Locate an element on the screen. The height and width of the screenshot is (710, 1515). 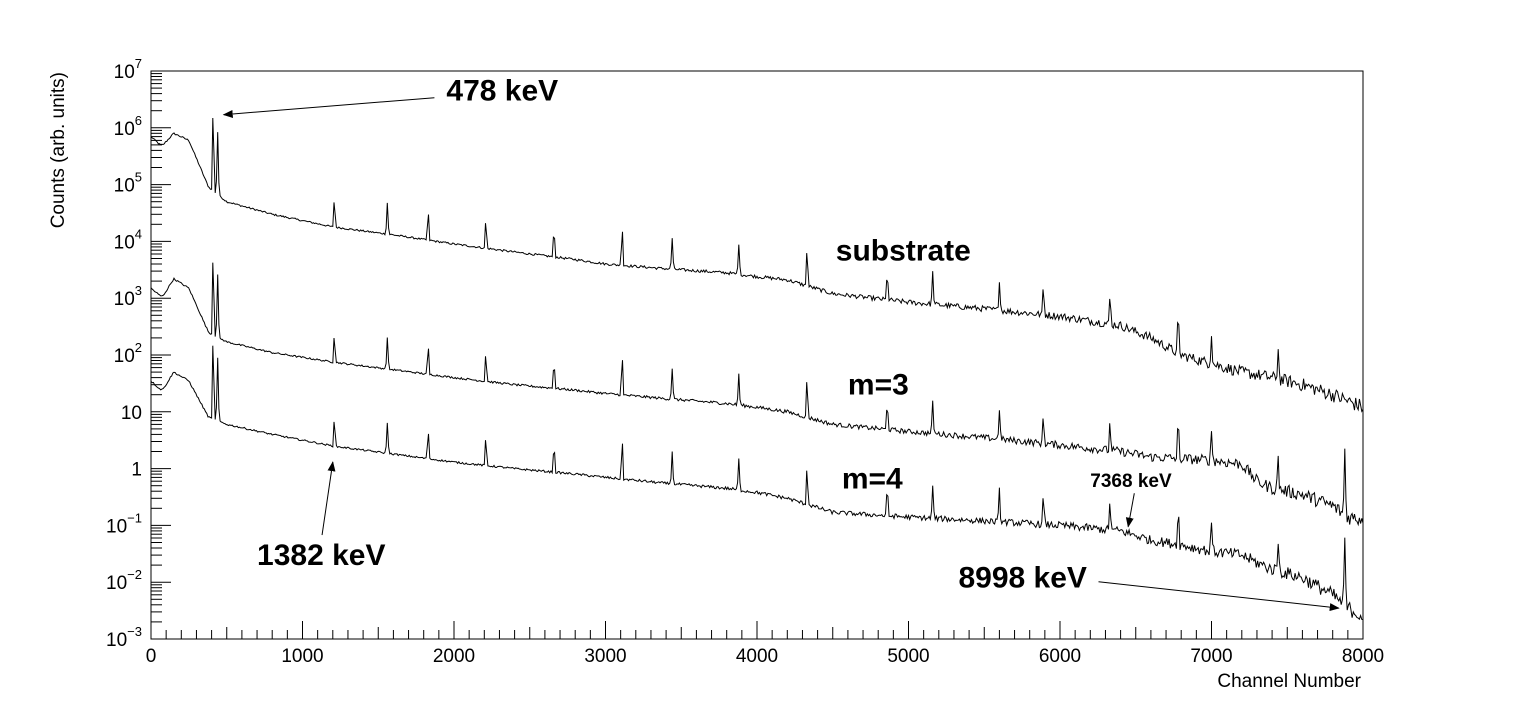
x-tick-label: 8000 is located at coordinates (1363, 656).